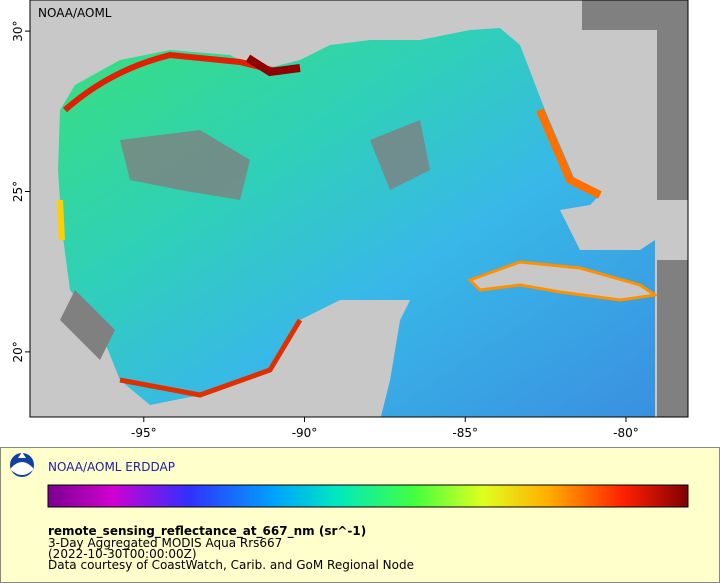 This screenshot has height=583, width=720. What do you see at coordinates (465, 433) in the screenshot?
I see `x-tick-label: -85°` at bounding box center [465, 433].